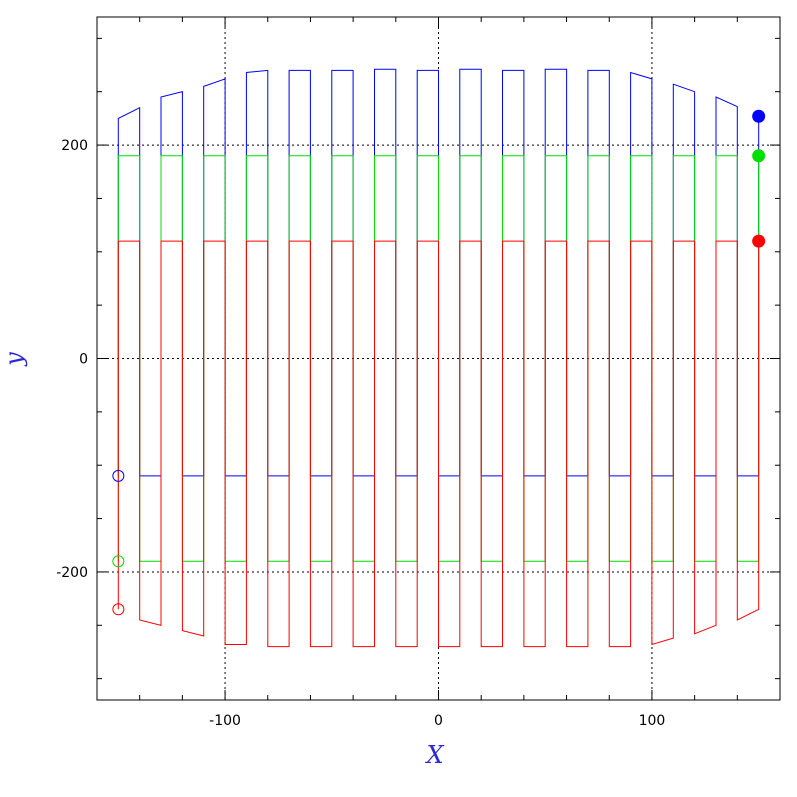 The height and width of the screenshot is (797, 797). I want to click on end-marker-blue, so click(759, 116).